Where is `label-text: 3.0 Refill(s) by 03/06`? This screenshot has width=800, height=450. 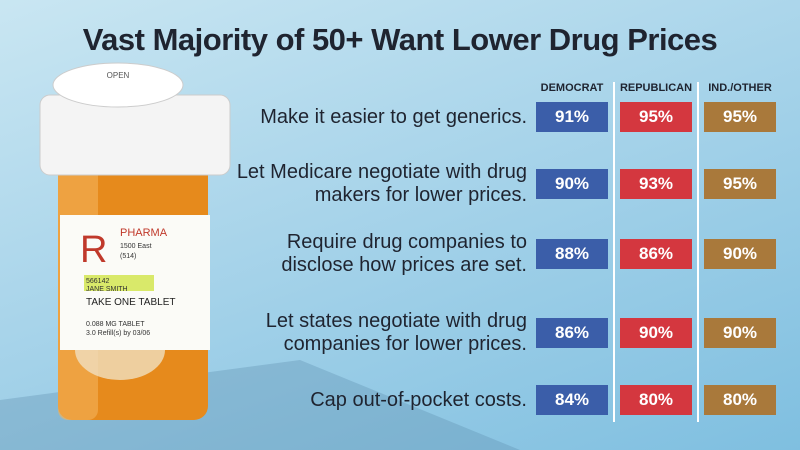 label-text: 3.0 Refill(s) by 03/06 is located at coordinates (118, 333).